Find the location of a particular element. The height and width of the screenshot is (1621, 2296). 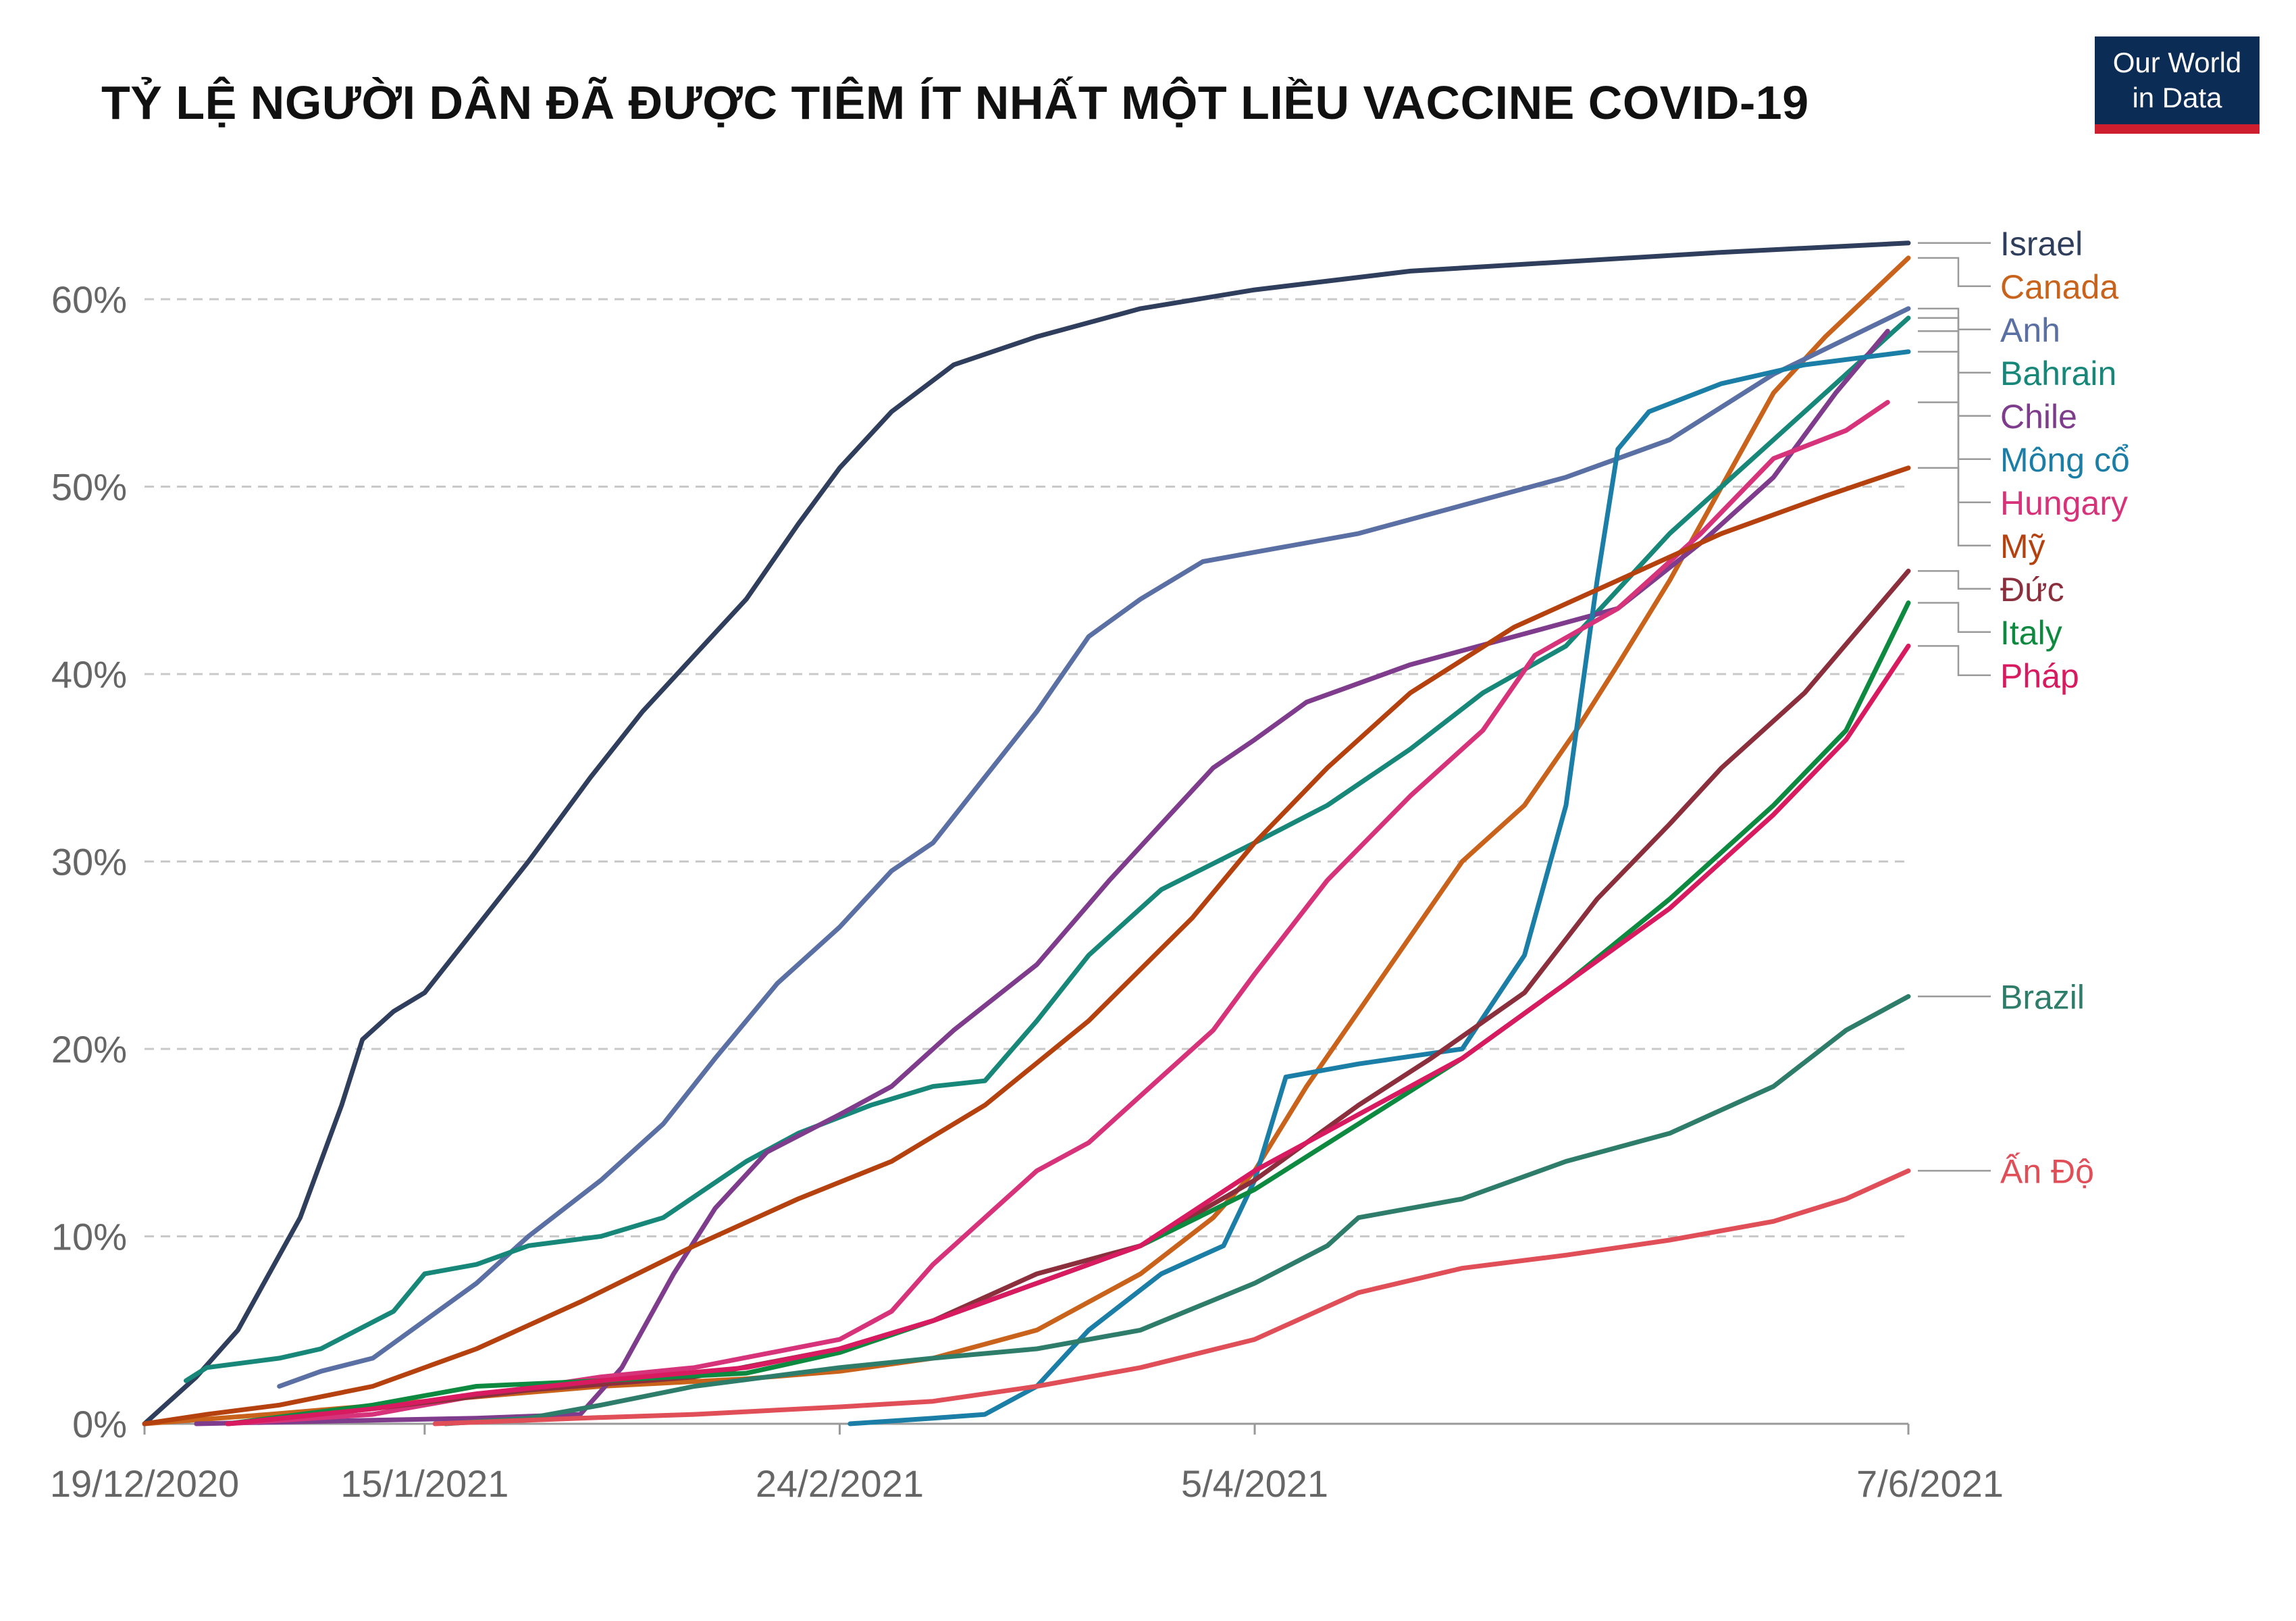

series-label-Canada: Canada is located at coordinates (2059, 287).